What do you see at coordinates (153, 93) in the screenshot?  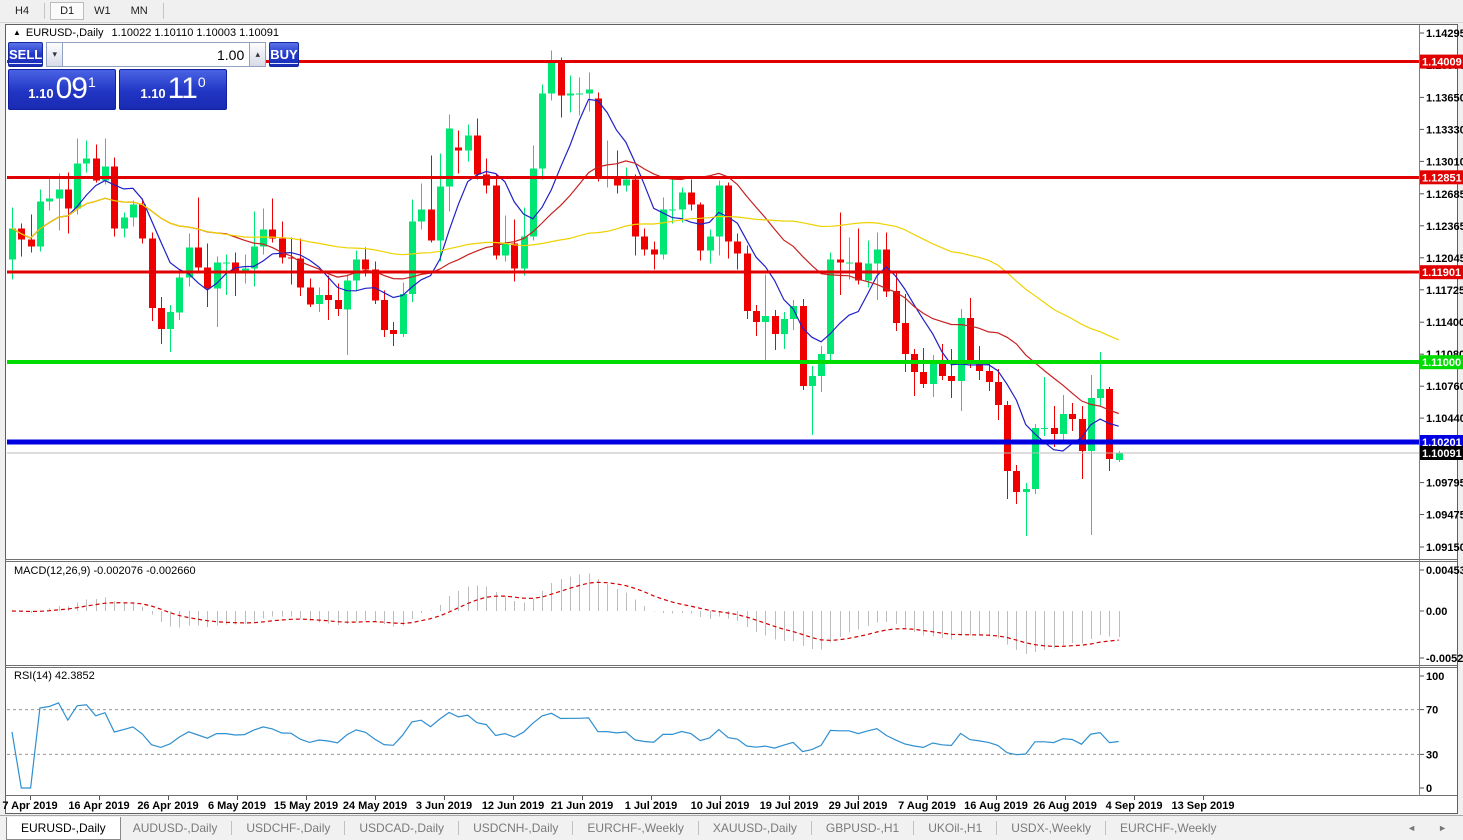 I see `buy-price-prefix: 1.10` at bounding box center [153, 93].